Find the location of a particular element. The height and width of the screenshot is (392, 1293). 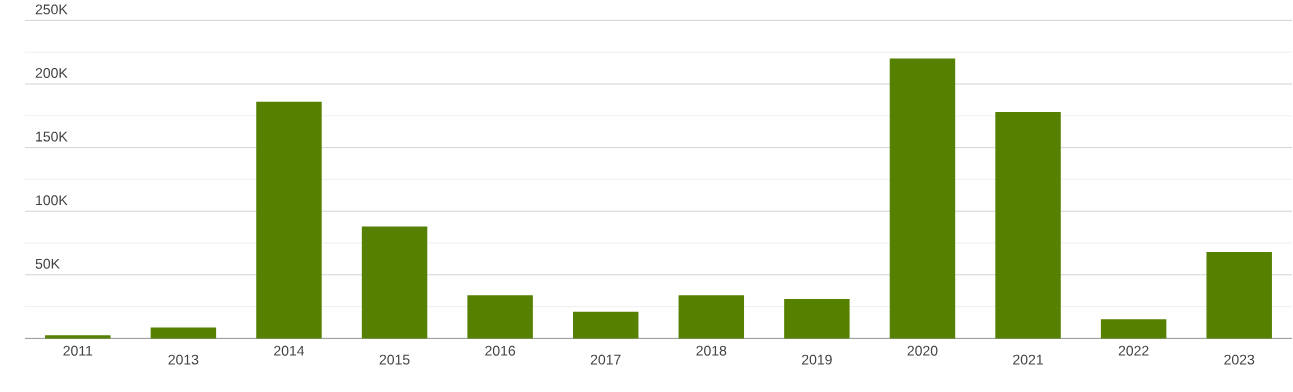

x-tick-label: 2014 is located at coordinates (289, 350).